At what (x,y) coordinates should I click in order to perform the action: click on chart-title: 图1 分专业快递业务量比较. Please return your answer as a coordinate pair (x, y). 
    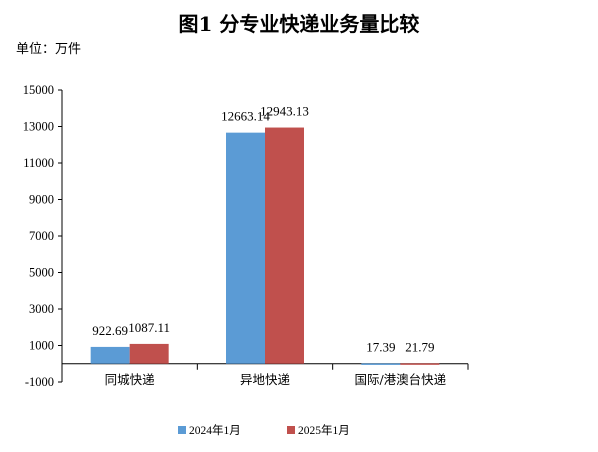
    Looking at the image, I should click on (299, 24).